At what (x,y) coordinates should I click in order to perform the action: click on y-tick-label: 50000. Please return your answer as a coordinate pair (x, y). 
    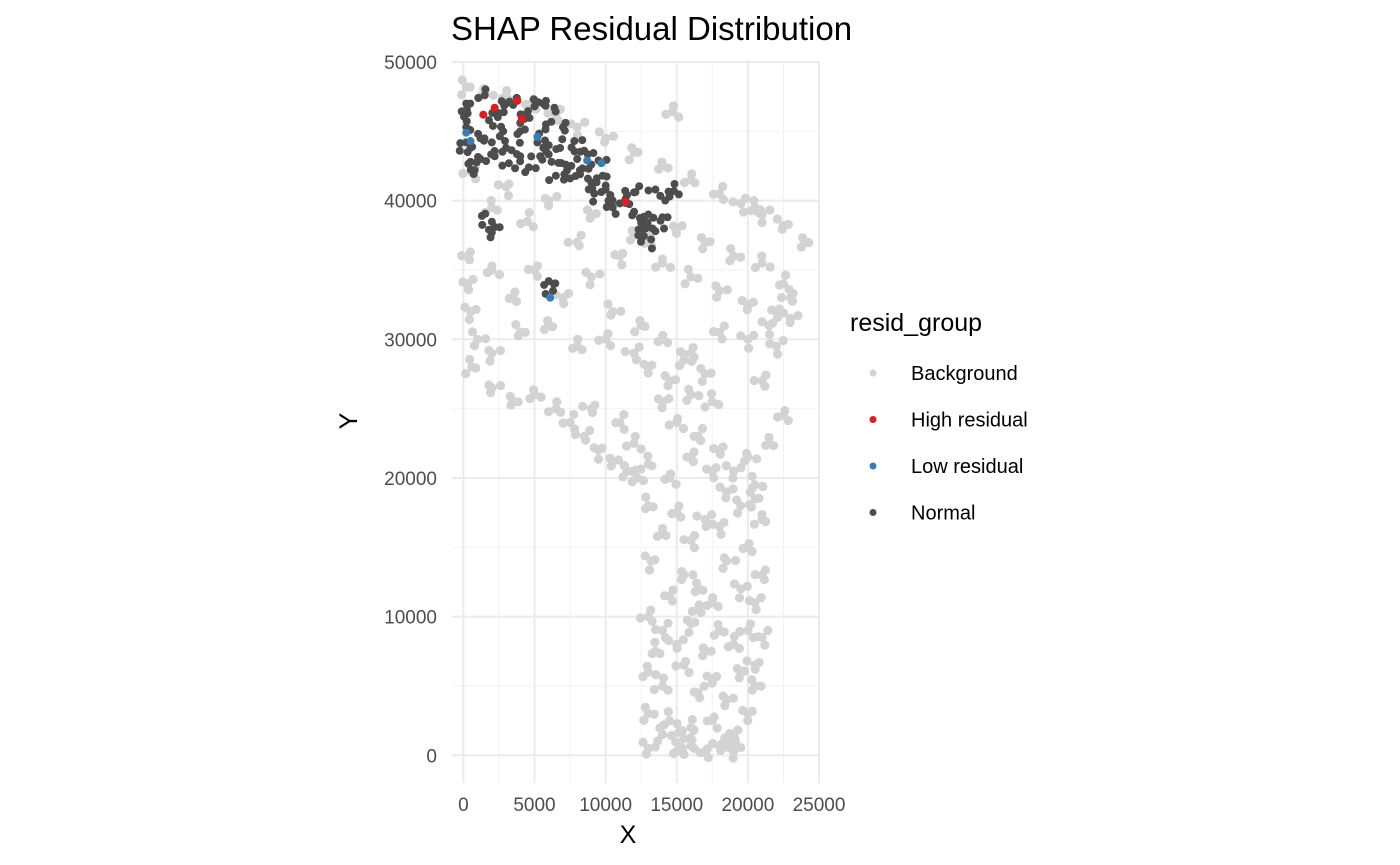
    Looking at the image, I should click on (410, 63).